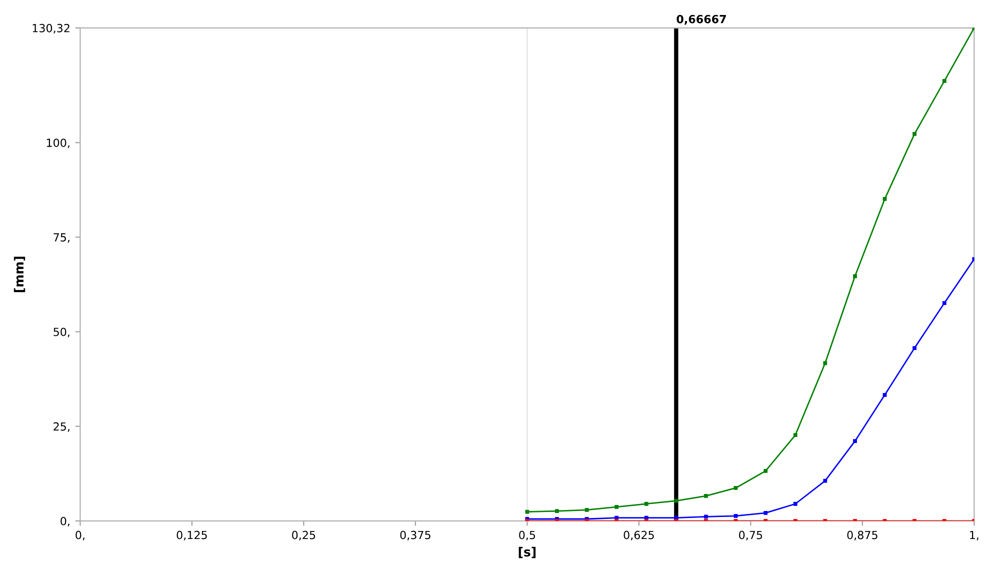 The width and height of the screenshot is (990, 582). I want to click on y-tick-label: 25,, so click(62, 427).